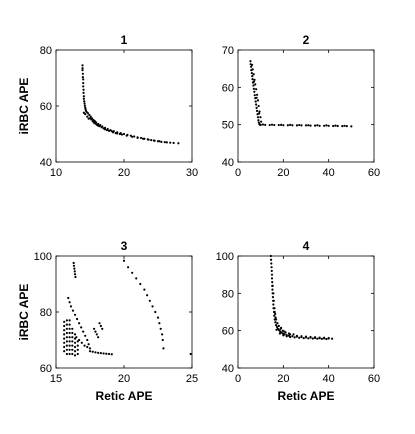  I want to click on y-tick-label: 70, so click(228, 51).